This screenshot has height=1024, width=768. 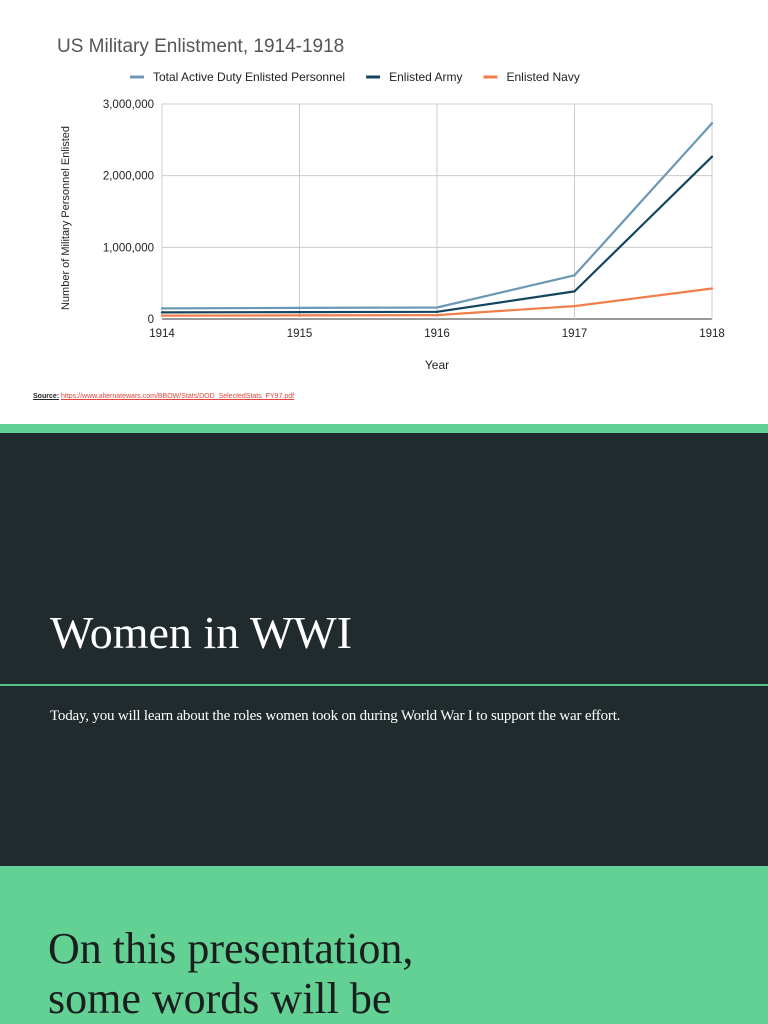 What do you see at coordinates (575, 334) in the screenshot?
I see `x-tick-label-3: 1917` at bounding box center [575, 334].